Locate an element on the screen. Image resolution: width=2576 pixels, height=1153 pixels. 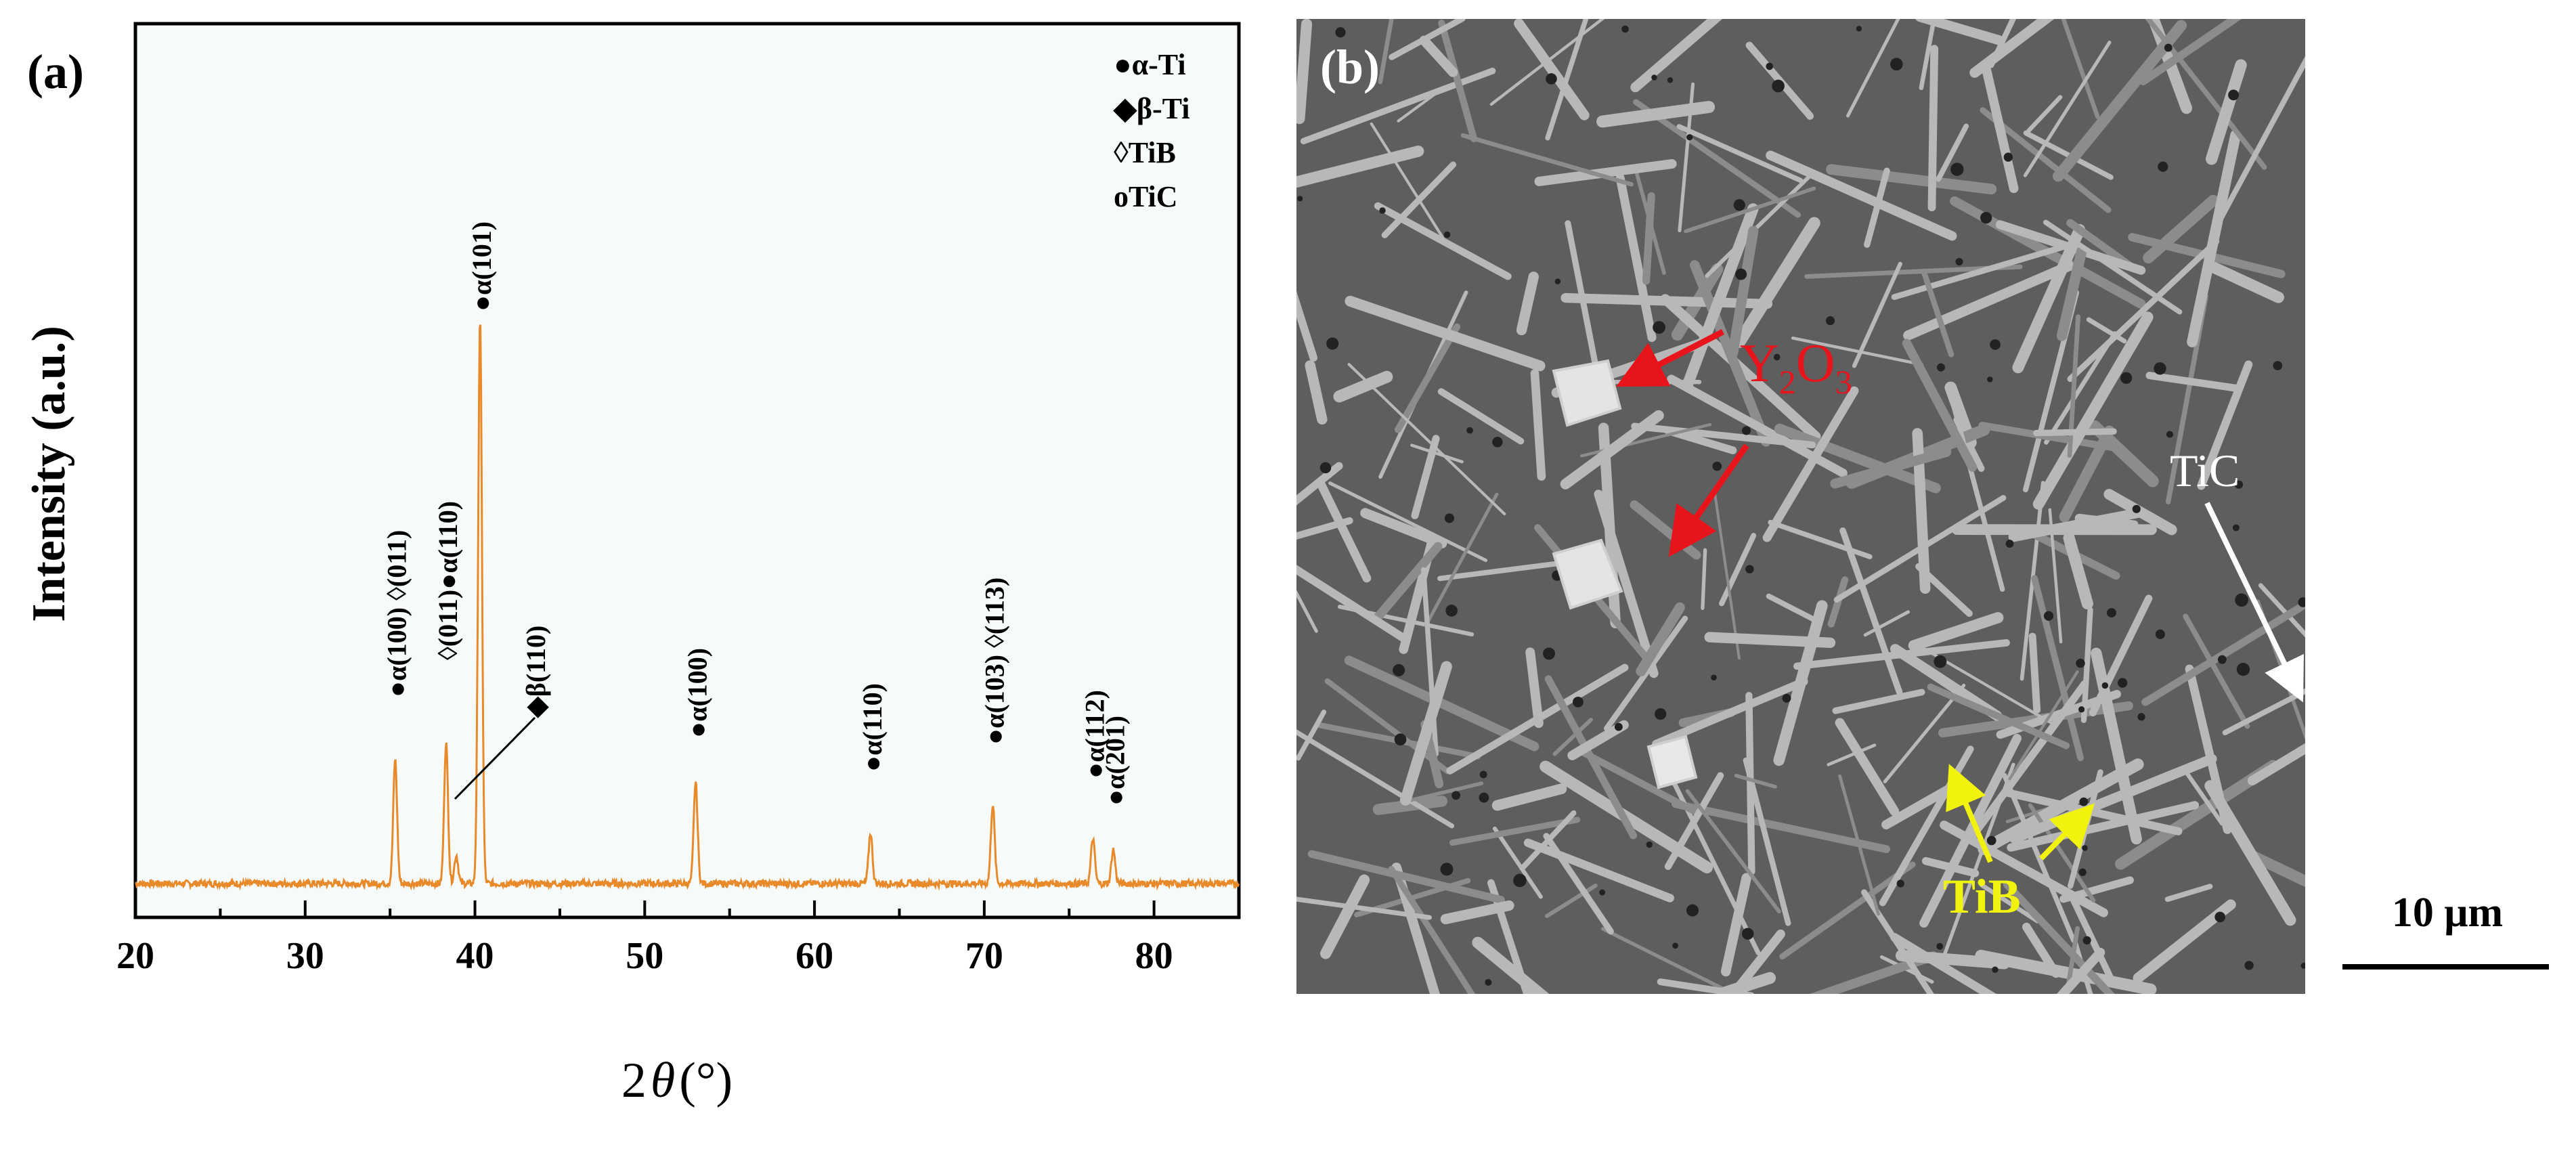
tic-arrow is located at coordinates (2254, 602).